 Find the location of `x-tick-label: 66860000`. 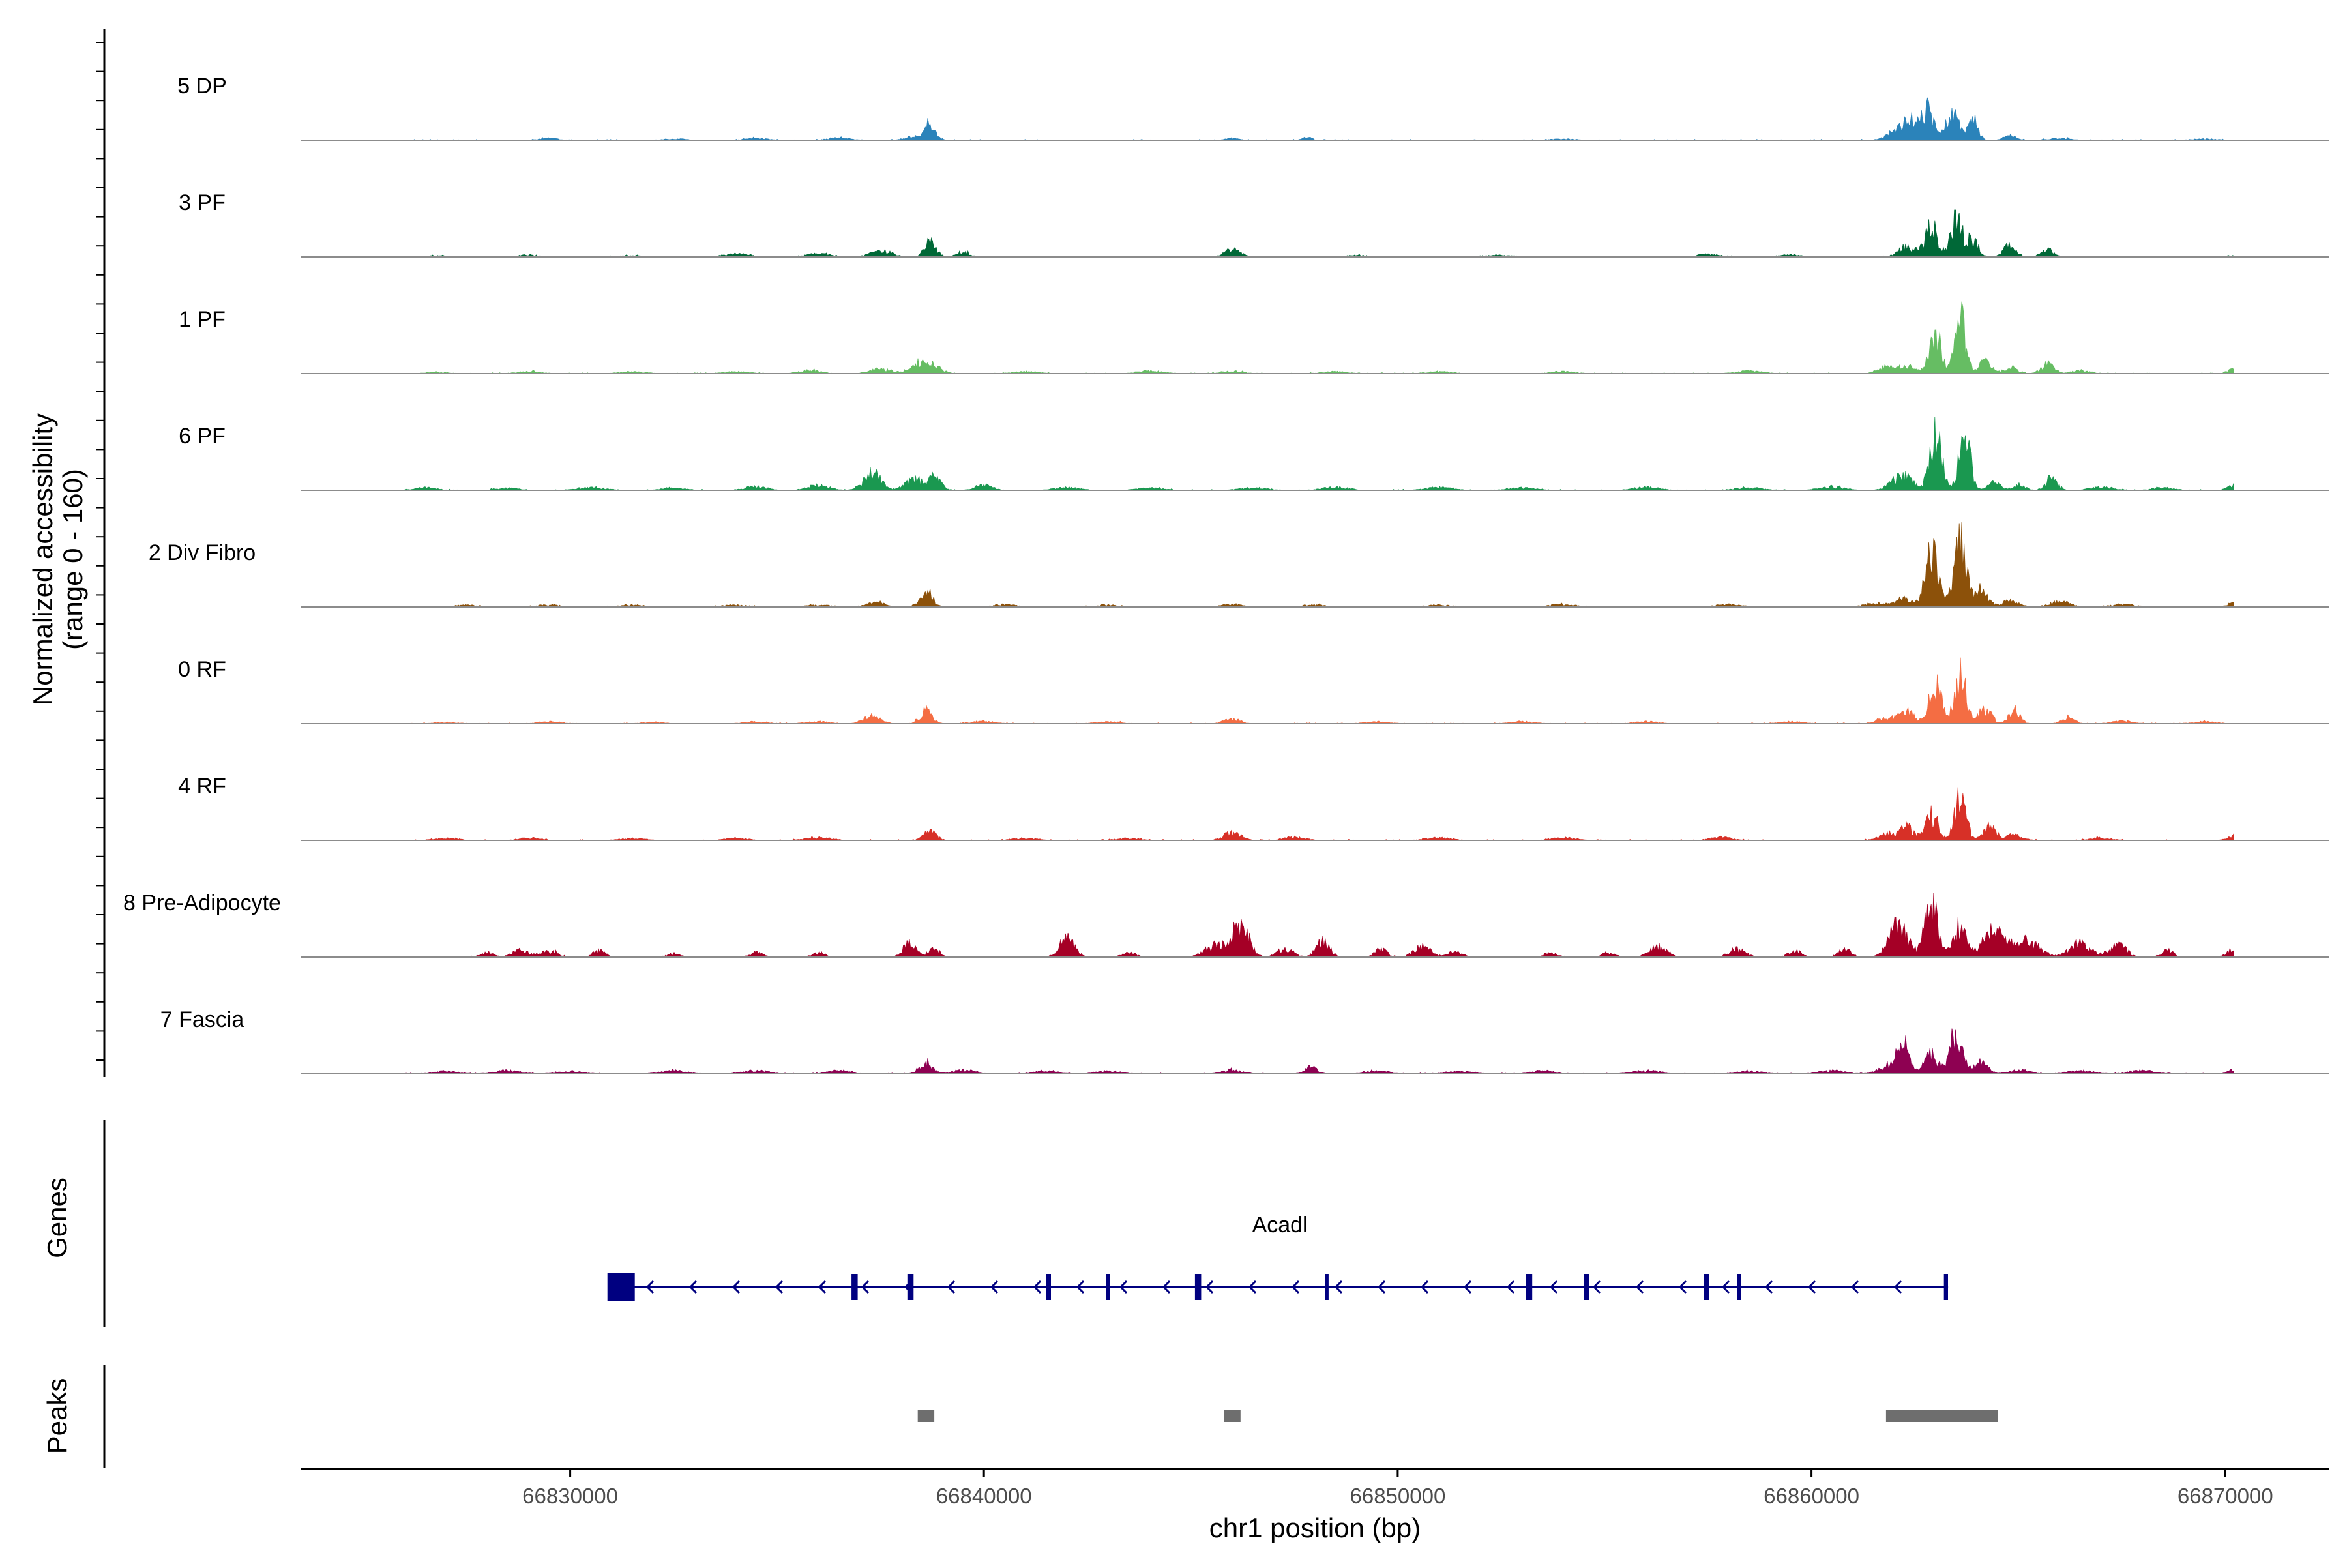

x-tick-label: 66860000 is located at coordinates (1811, 1496).